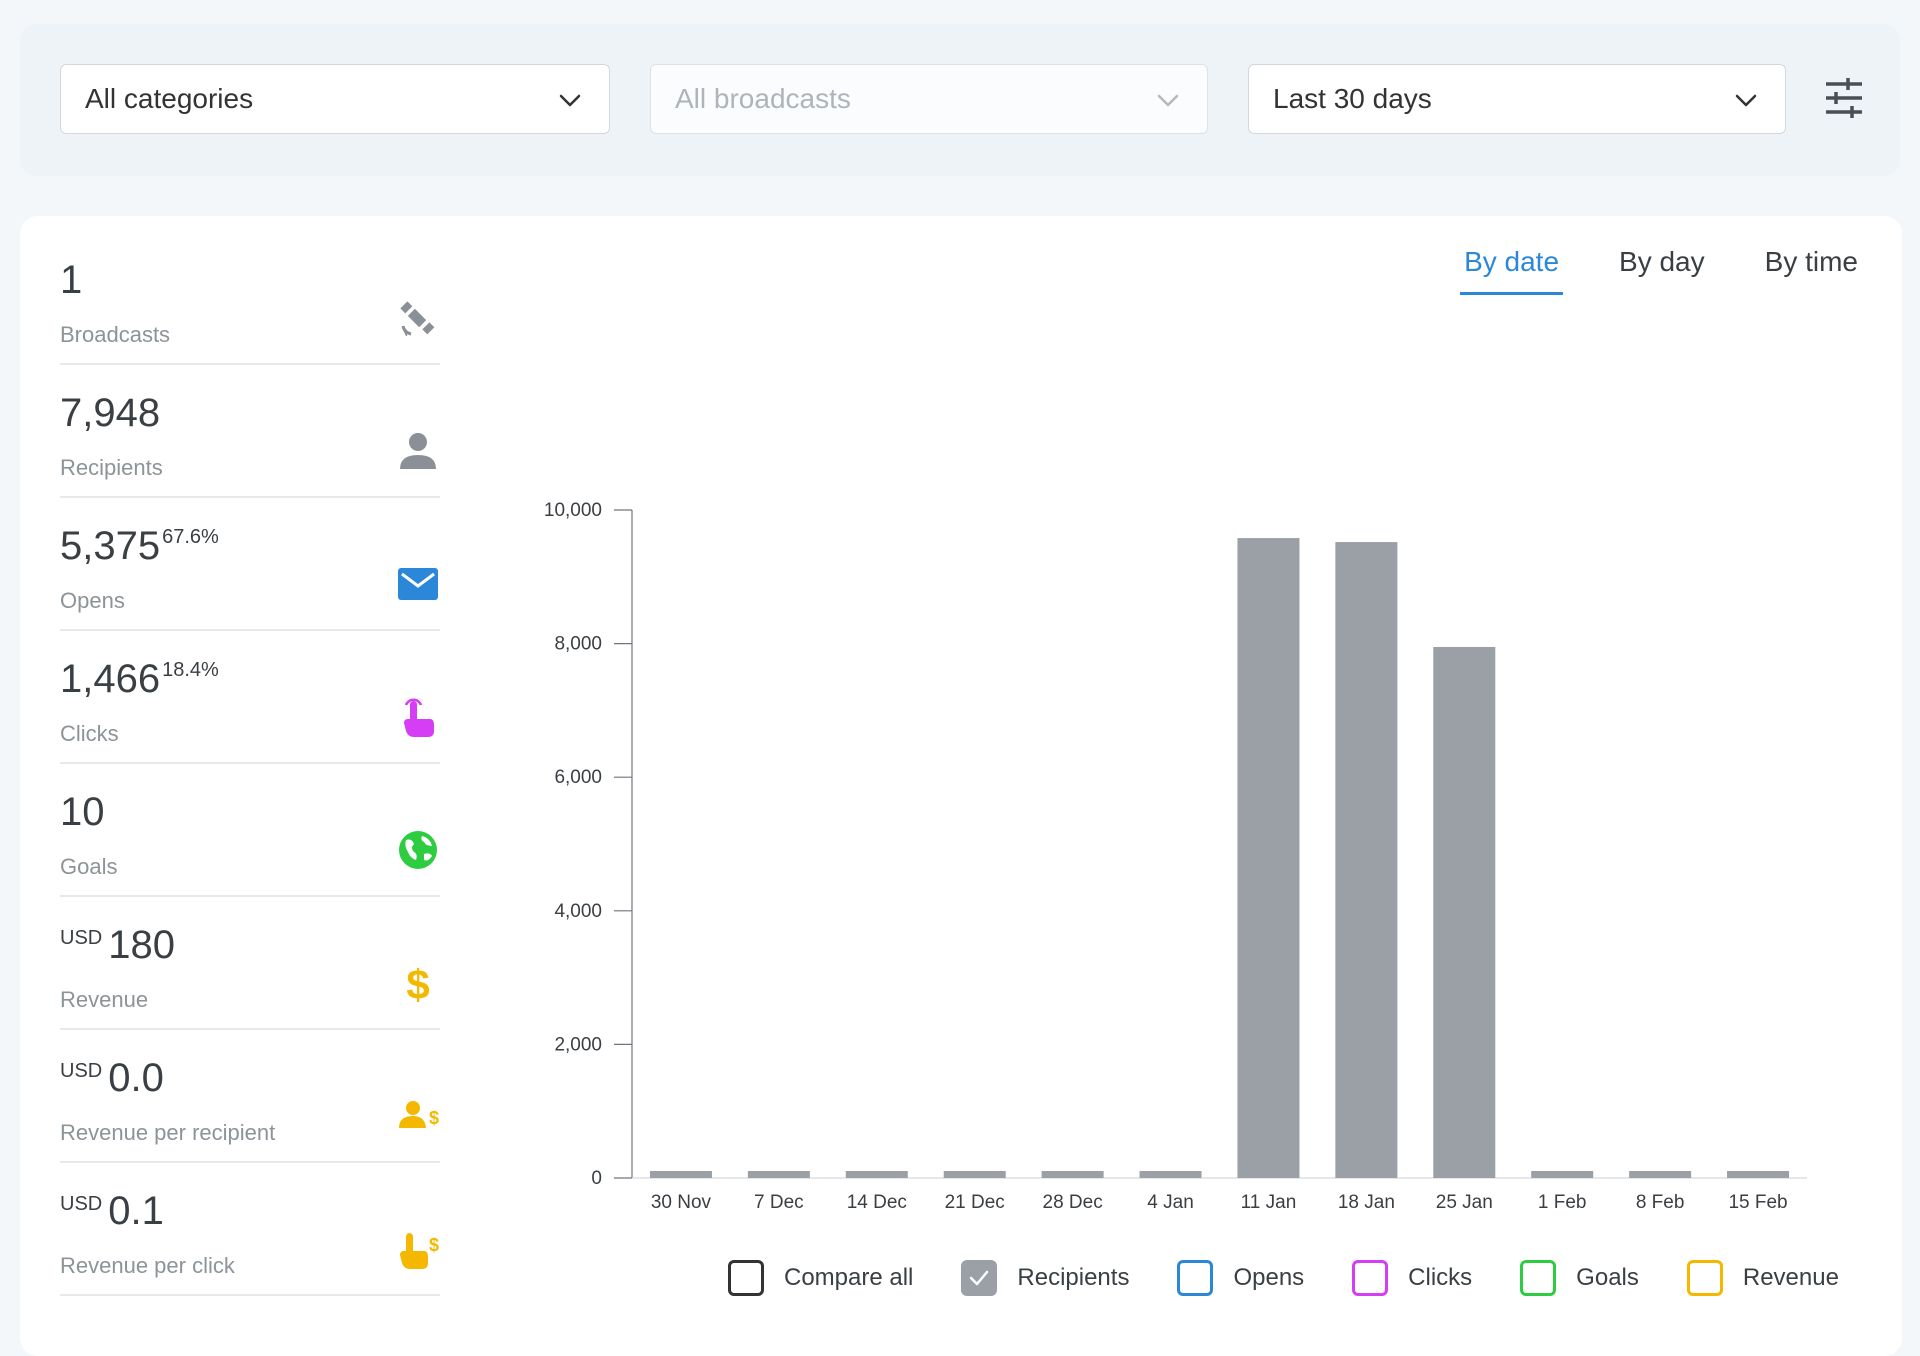  Describe the element at coordinates (1811, 261) in the screenshot. I see `tab-by-time: By time` at that location.